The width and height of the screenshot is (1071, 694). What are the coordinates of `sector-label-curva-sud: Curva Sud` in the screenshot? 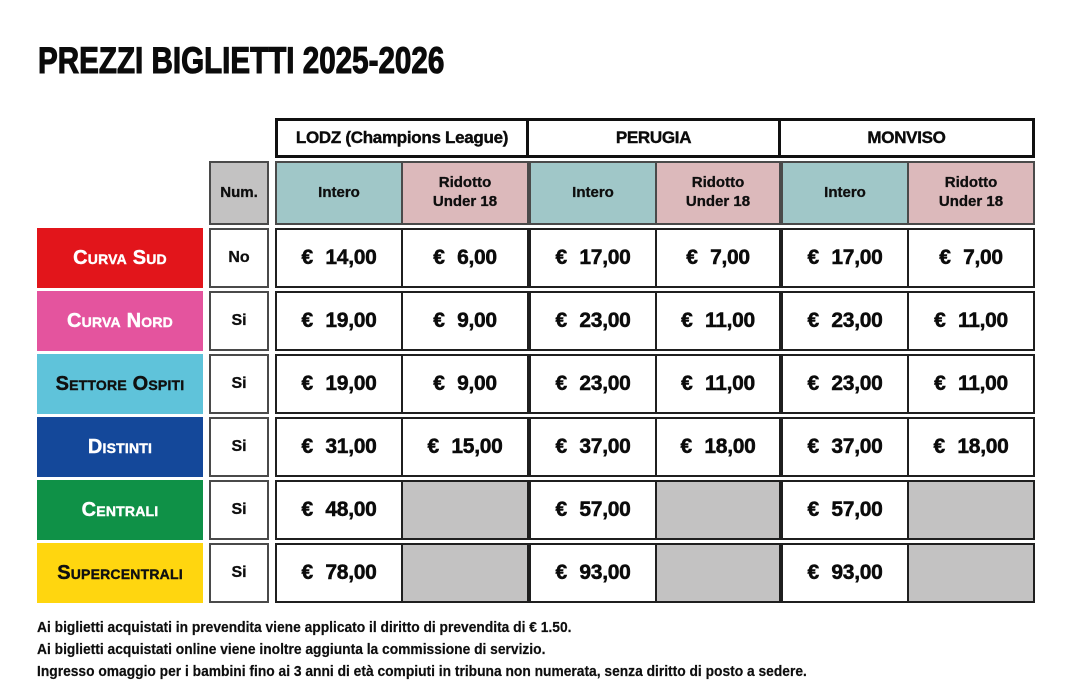 It's located at (120, 258).